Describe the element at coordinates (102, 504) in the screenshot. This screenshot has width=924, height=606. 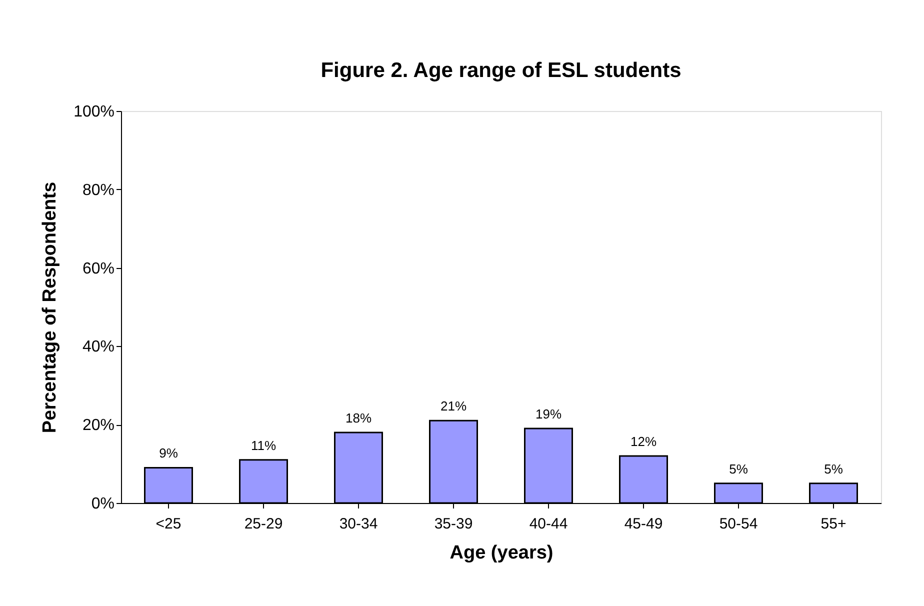
I see `y-tick-label: 0%` at that location.